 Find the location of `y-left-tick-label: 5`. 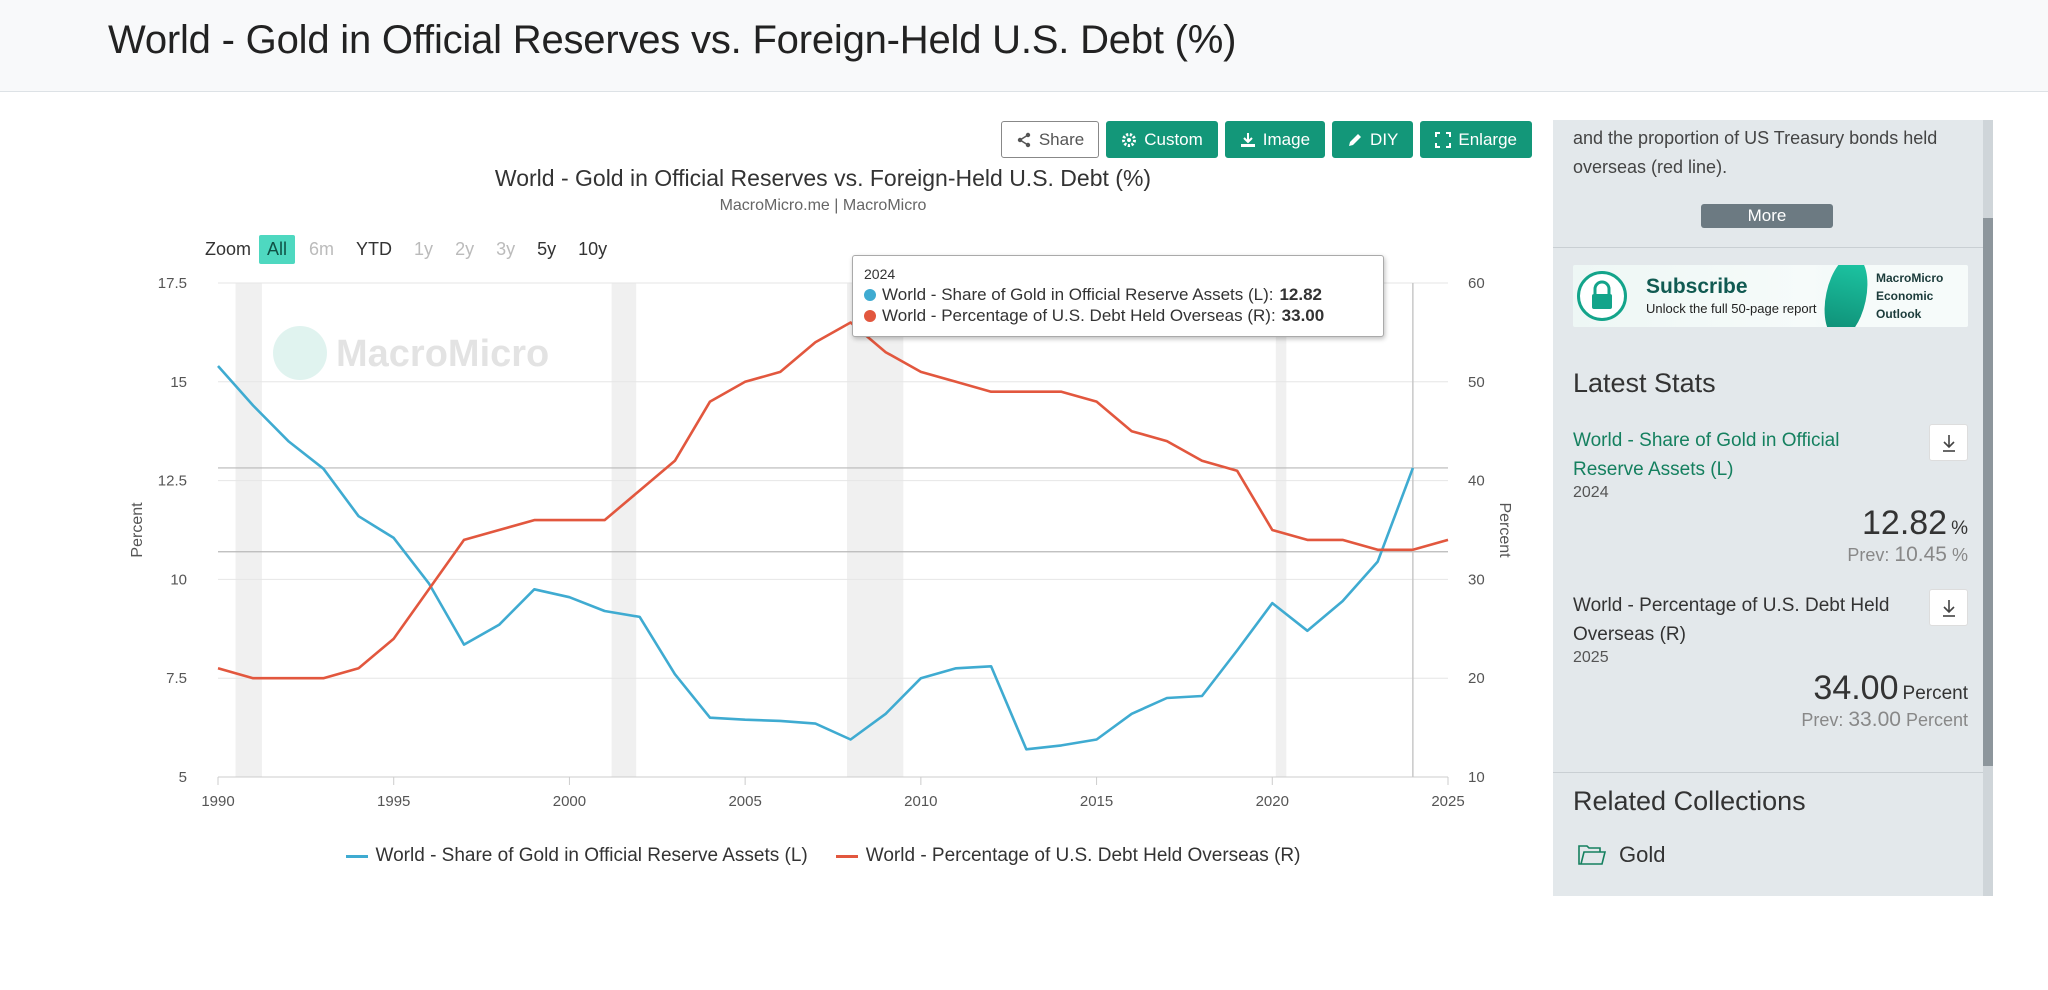

y-left-tick-label: 5 is located at coordinates (183, 777).